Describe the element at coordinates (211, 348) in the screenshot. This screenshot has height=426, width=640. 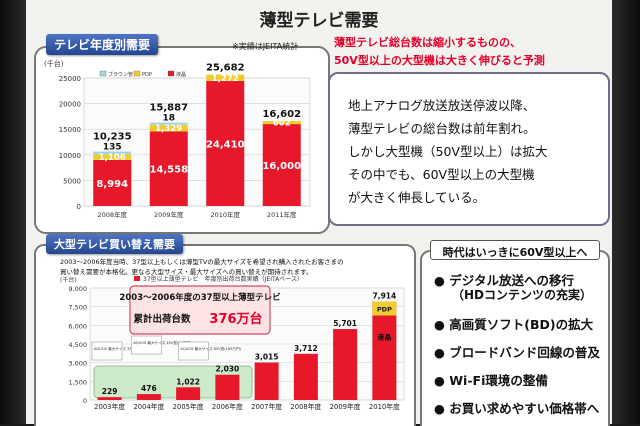
I see `chart2-aquos-note: AQUOS 最大サイズ 65V型(165万円)` at that location.